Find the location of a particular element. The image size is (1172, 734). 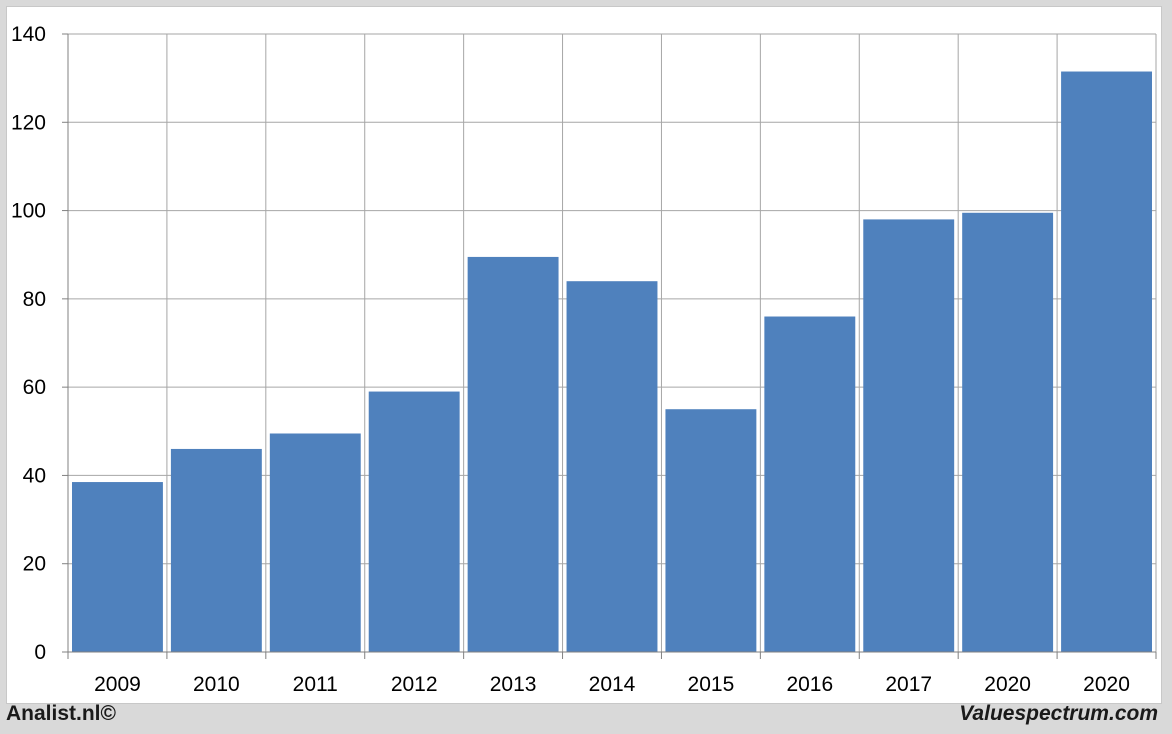

x-tick-label: 2017 is located at coordinates (908, 684).